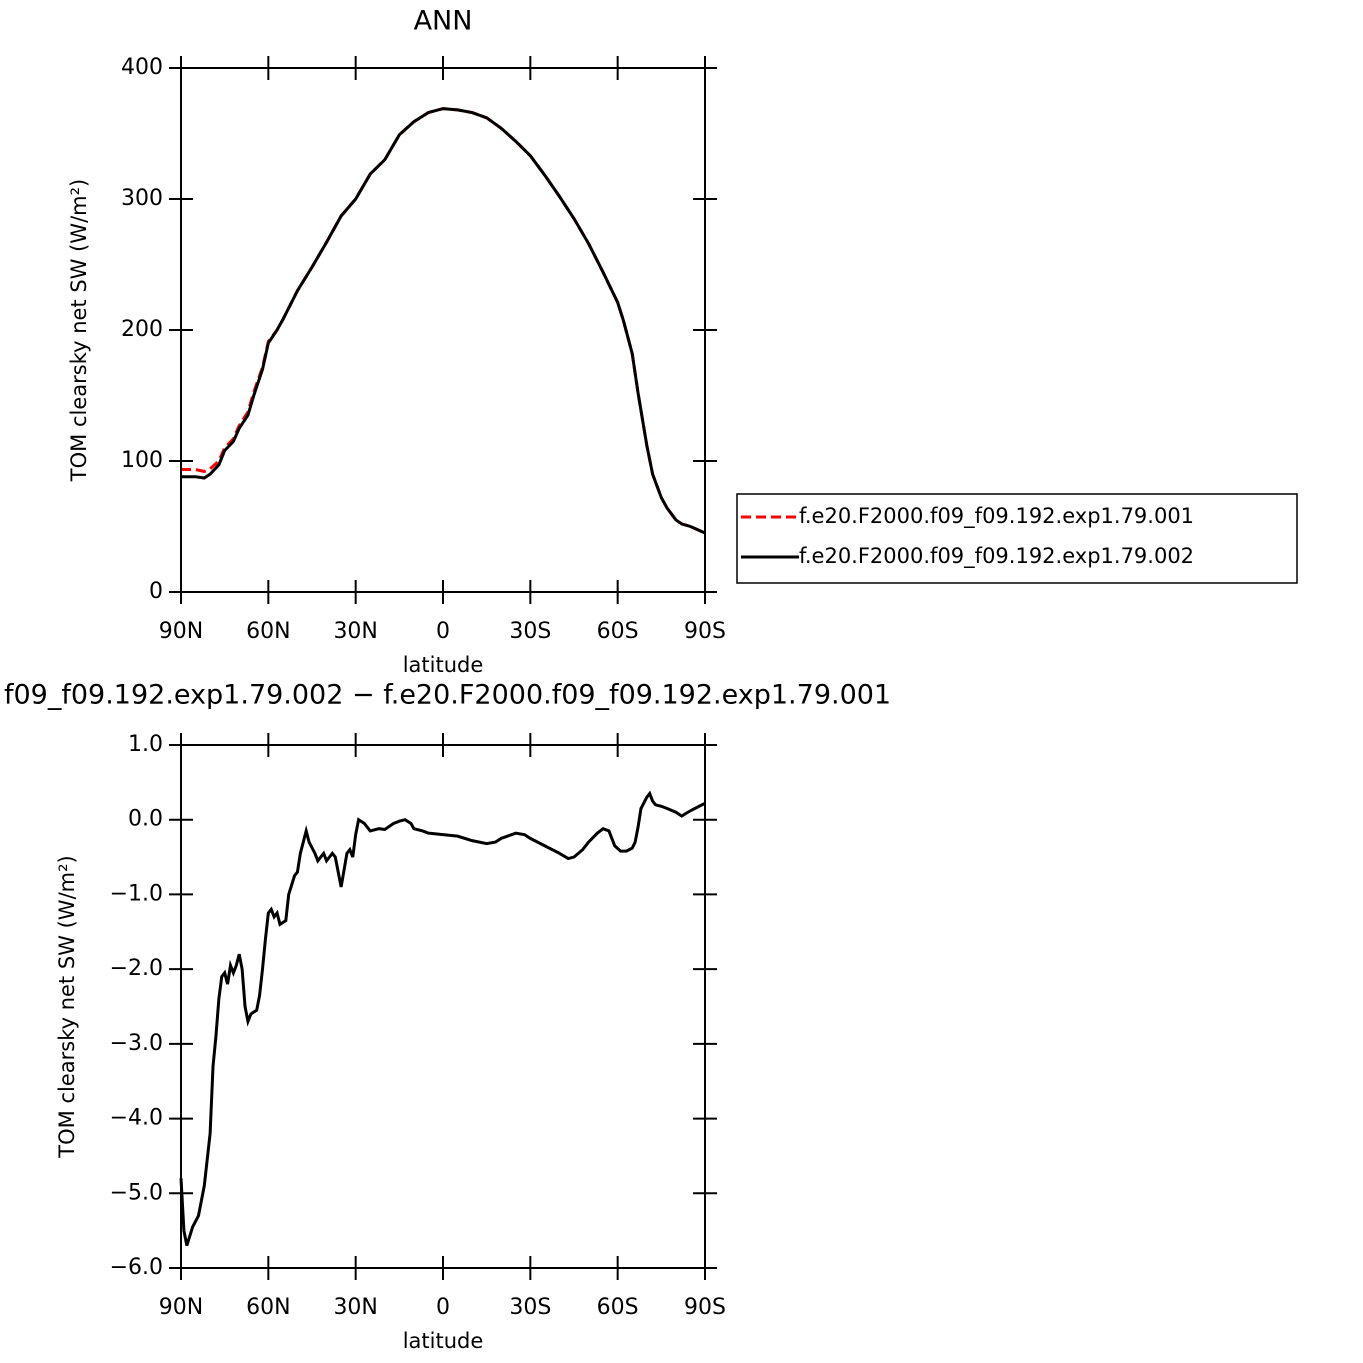  What do you see at coordinates (145, 744) in the screenshot?
I see `y-tick-label: 1.0` at bounding box center [145, 744].